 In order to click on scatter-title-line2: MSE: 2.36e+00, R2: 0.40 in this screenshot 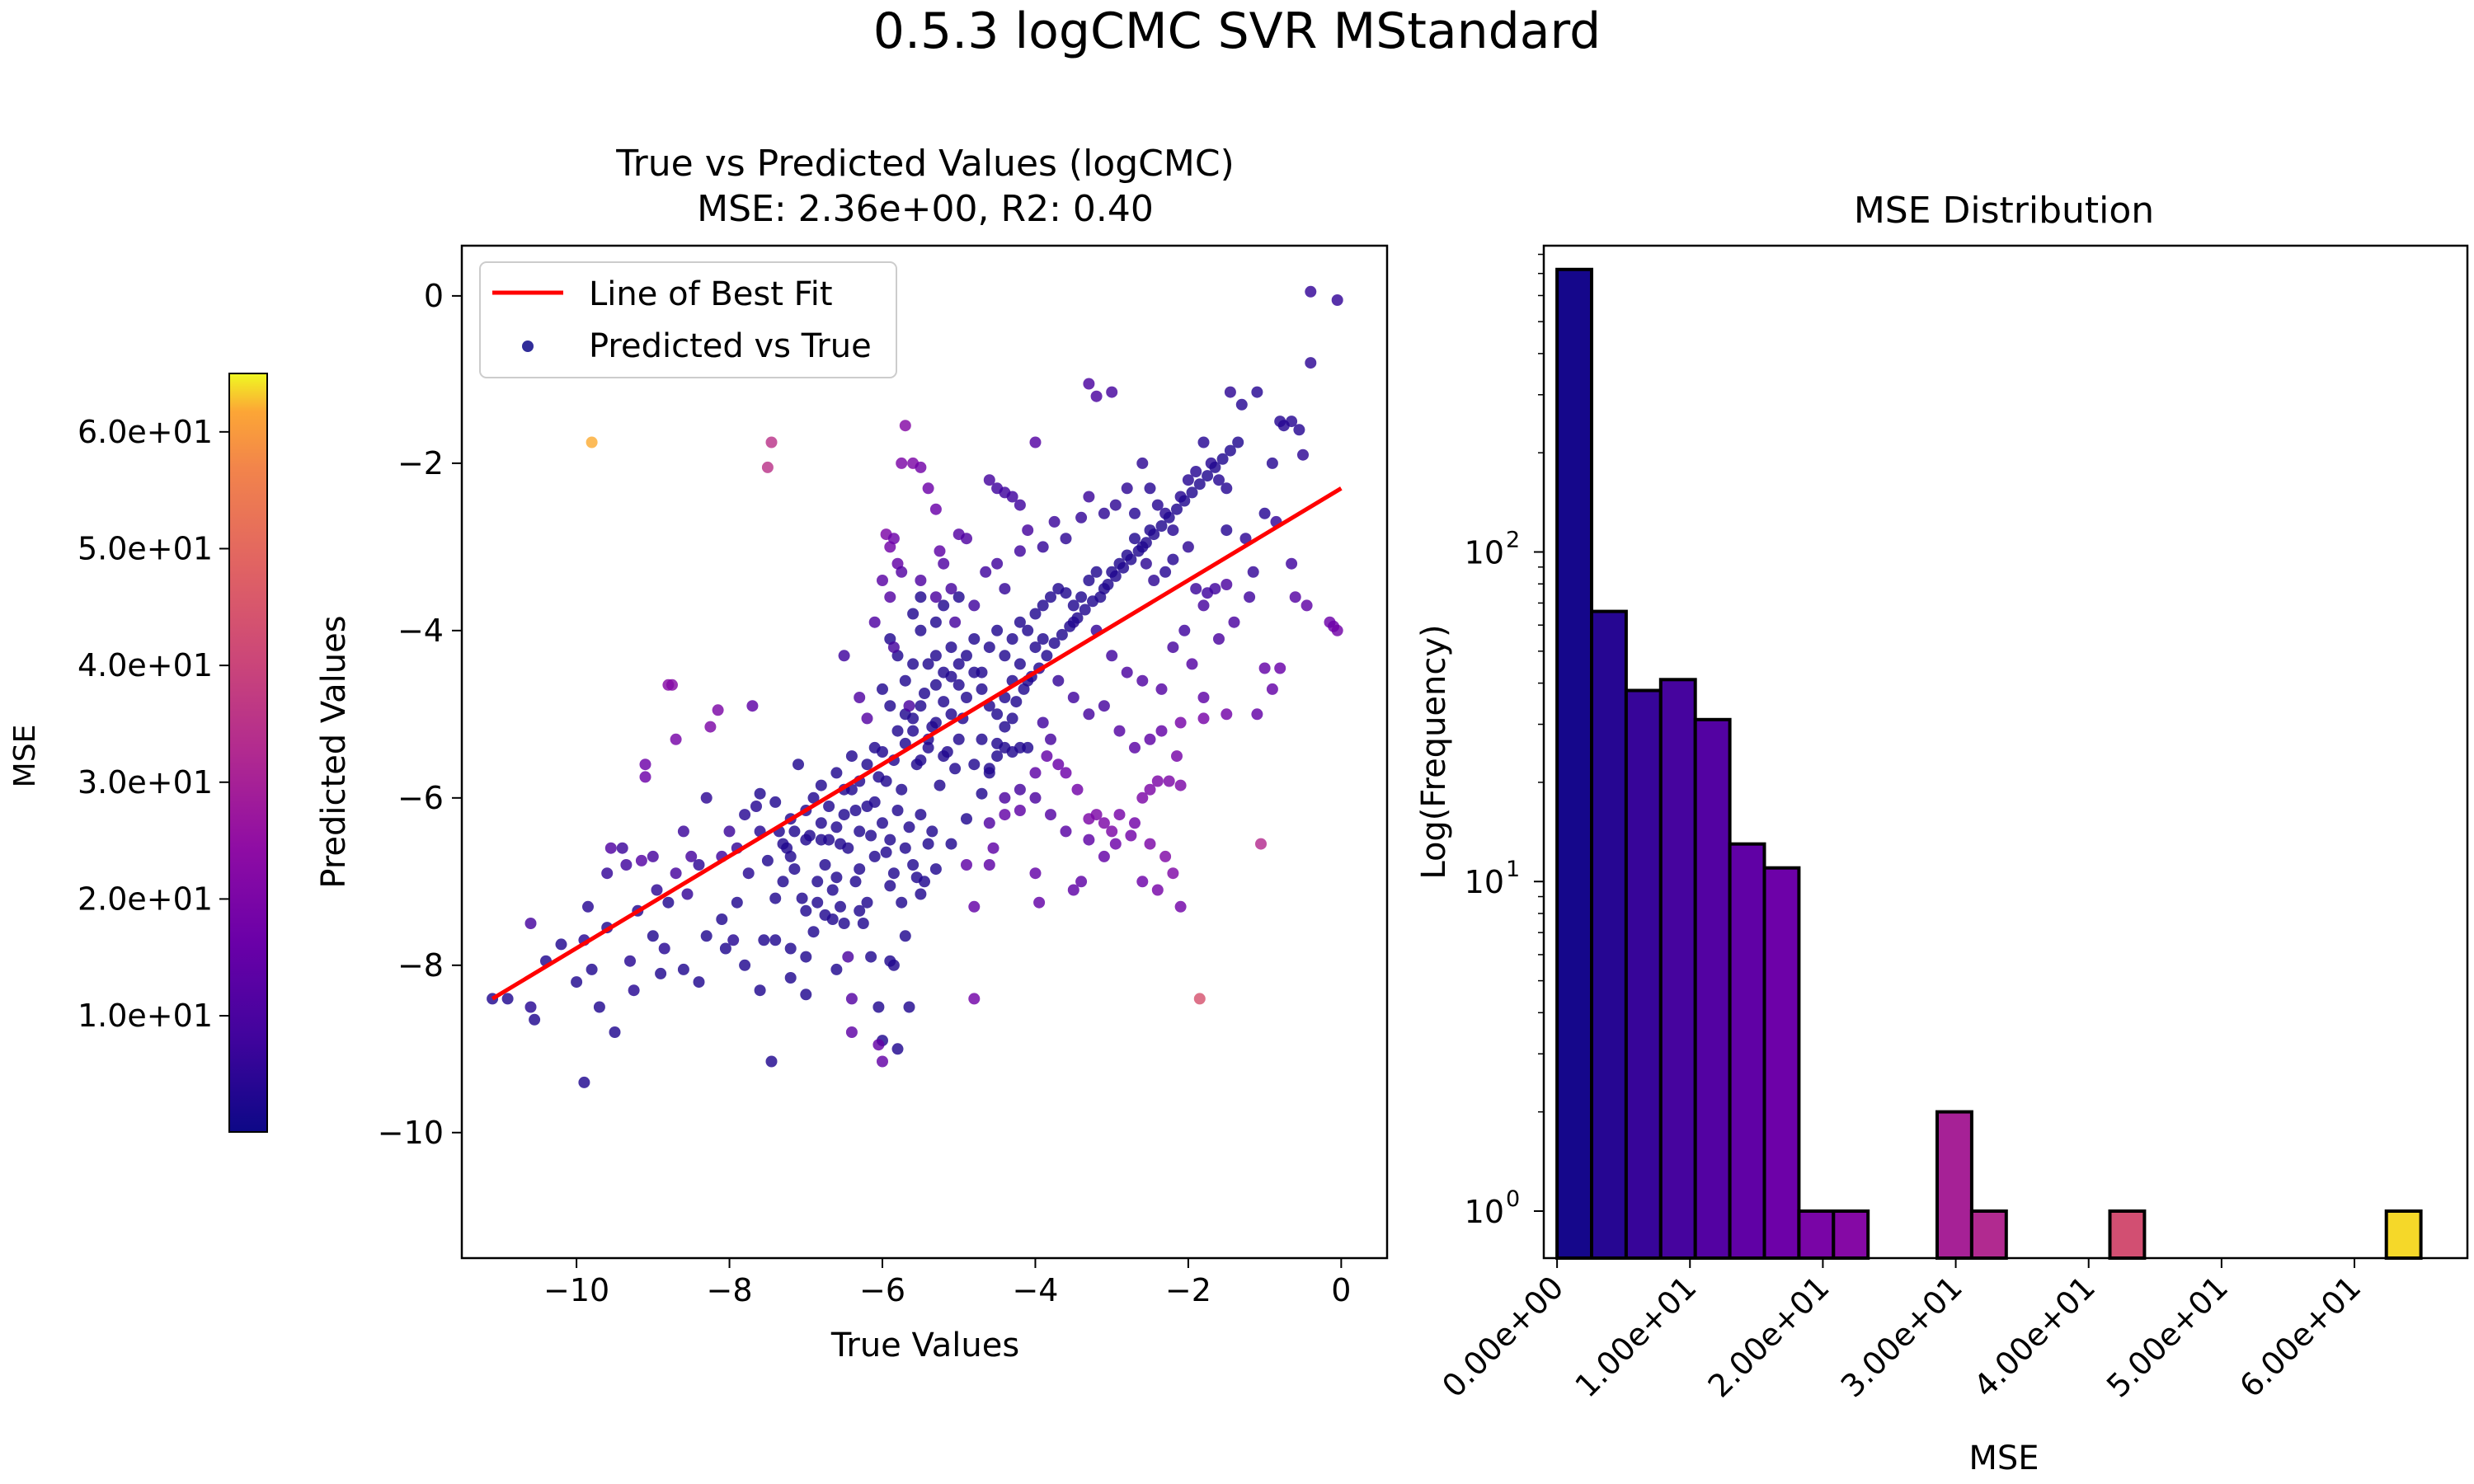, I will do `click(925, 209)`.